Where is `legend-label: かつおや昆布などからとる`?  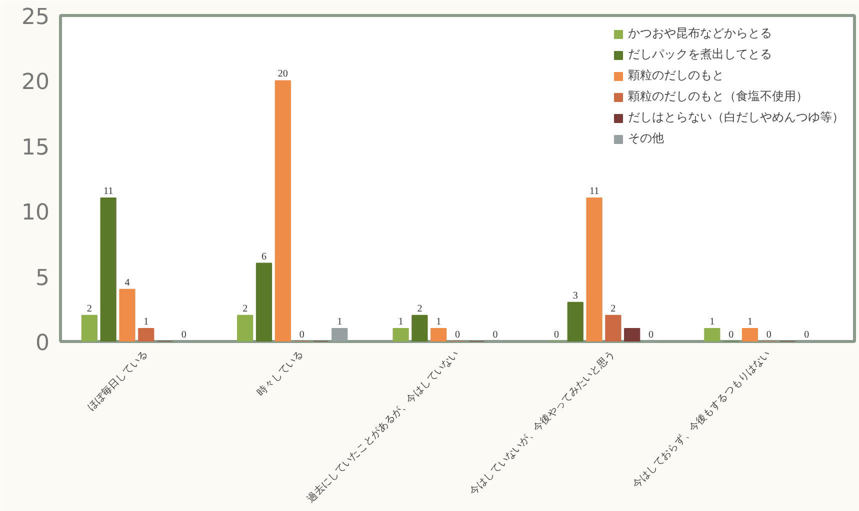 legend-label: かつおや昆布などからとる is located at coordinates (700, 33).